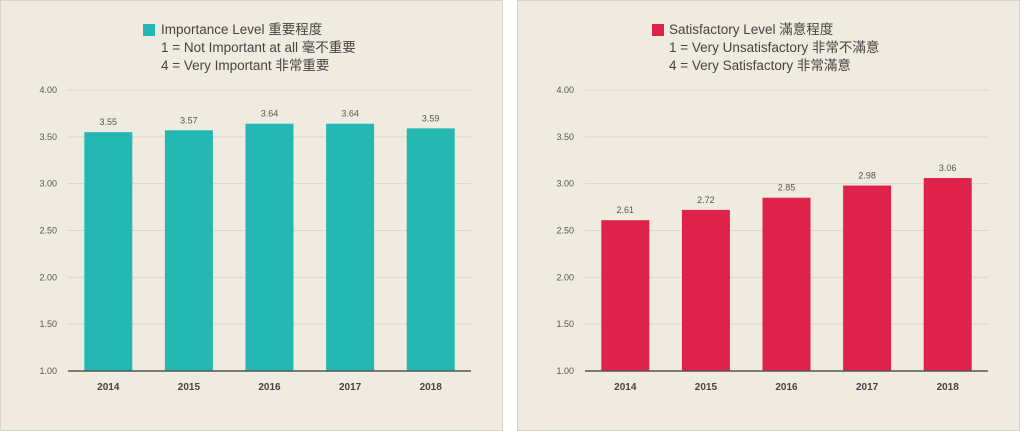  I want to click on satisfaction-x-tick-label: 2016, so click(786, 387).